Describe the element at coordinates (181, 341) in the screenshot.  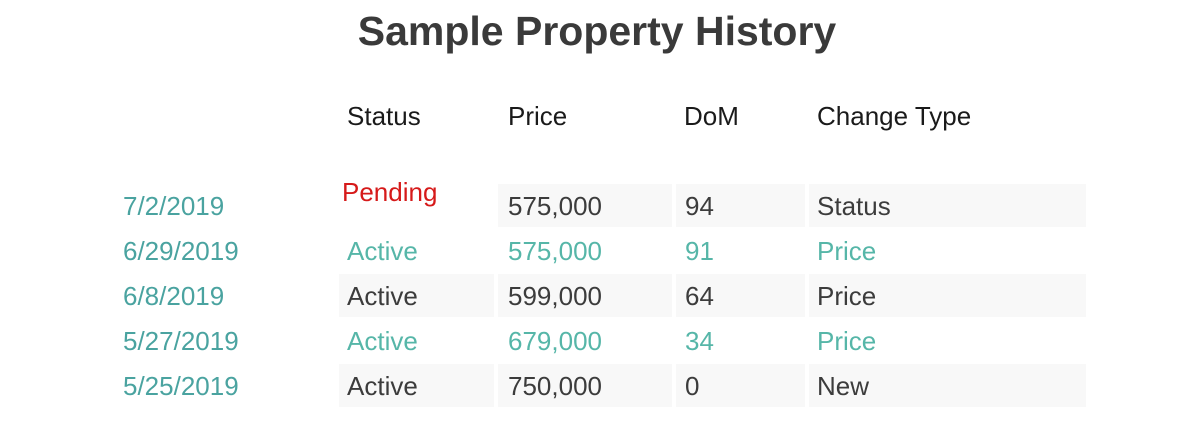
I see `row-date: 5/27/2019` at that location.